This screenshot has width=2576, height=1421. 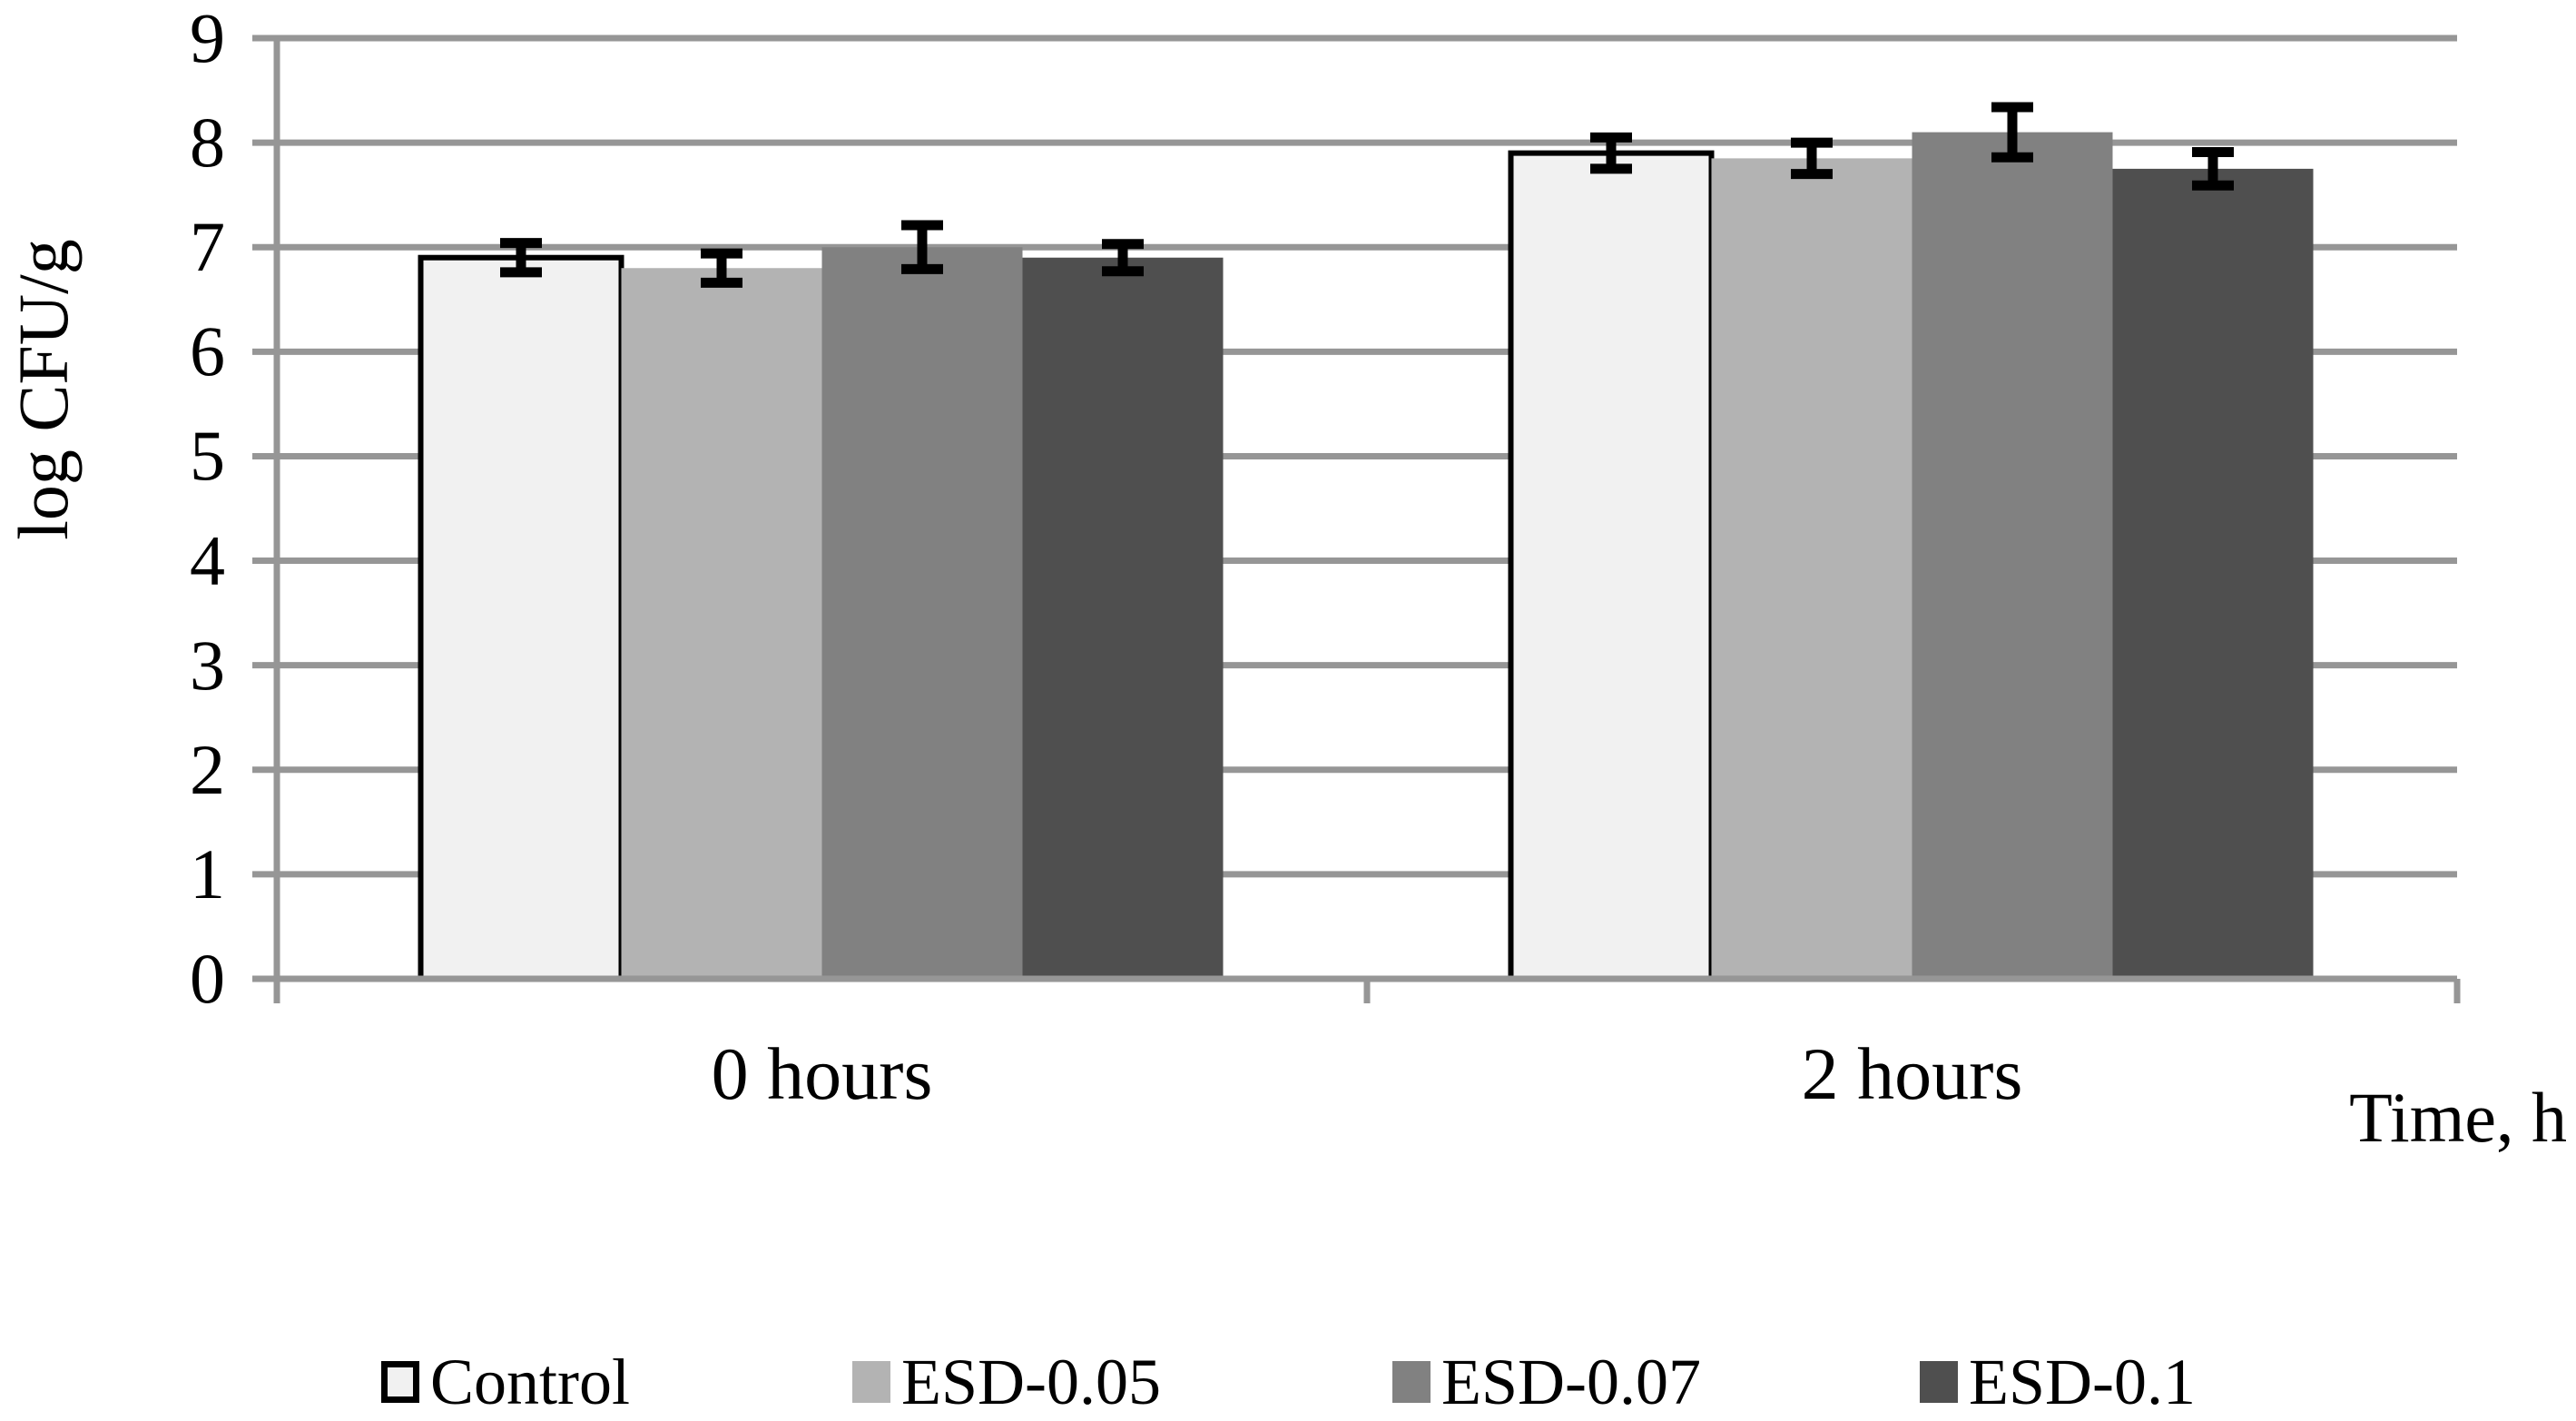 What do you see at coordinates (1912, 1073) in the screenshot?
I see `x-tick-label: 2 hours` at bounding box center [1912, 1073].